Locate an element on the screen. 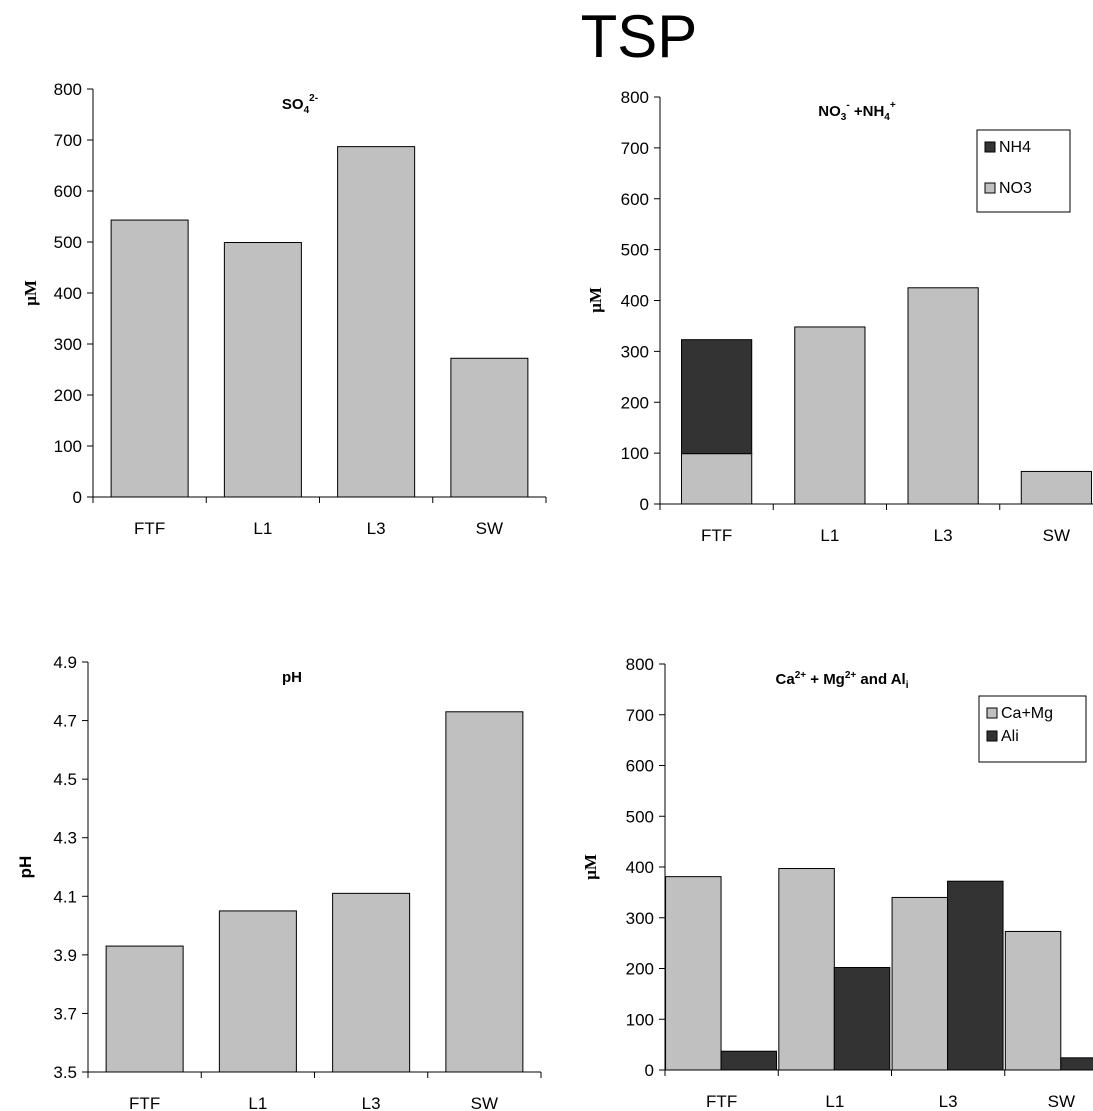  bar-ali-ftf is located at coordinates (749, 1060).